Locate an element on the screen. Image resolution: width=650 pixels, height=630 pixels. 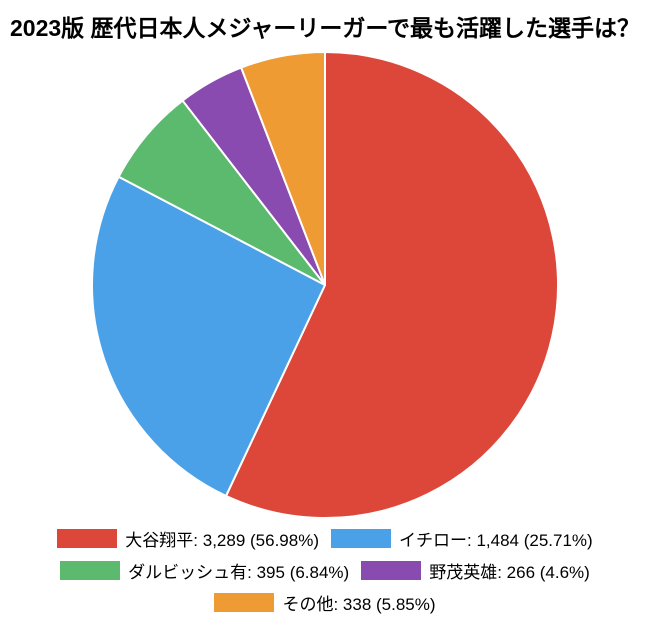
legend-item-others: その他: 338 (5.85%) is located at coordinates (325, 602).